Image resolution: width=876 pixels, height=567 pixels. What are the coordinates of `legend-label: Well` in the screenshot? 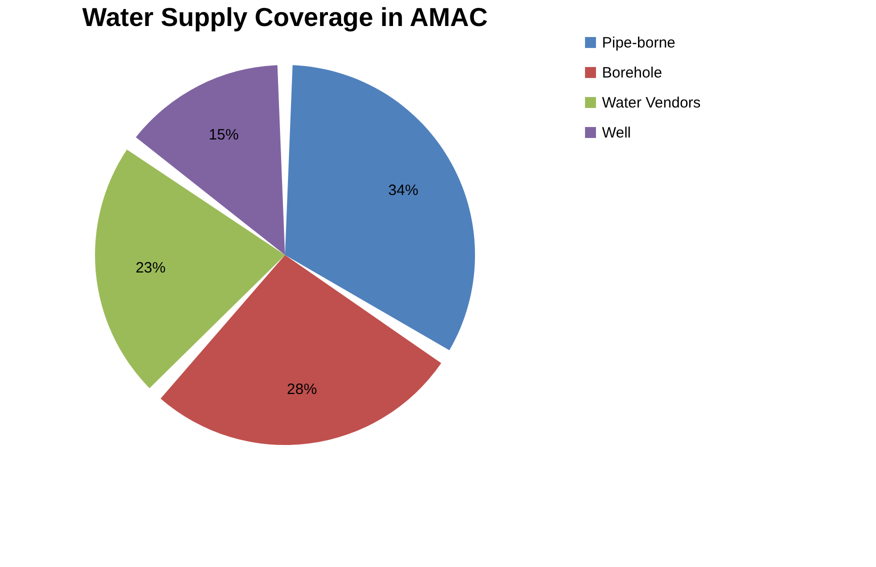 It's located at (616, 133).